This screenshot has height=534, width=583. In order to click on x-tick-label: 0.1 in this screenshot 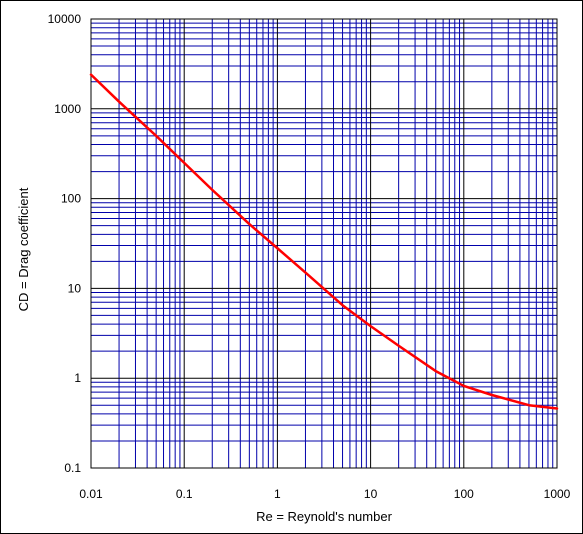, I will do `click(184, 494)`.